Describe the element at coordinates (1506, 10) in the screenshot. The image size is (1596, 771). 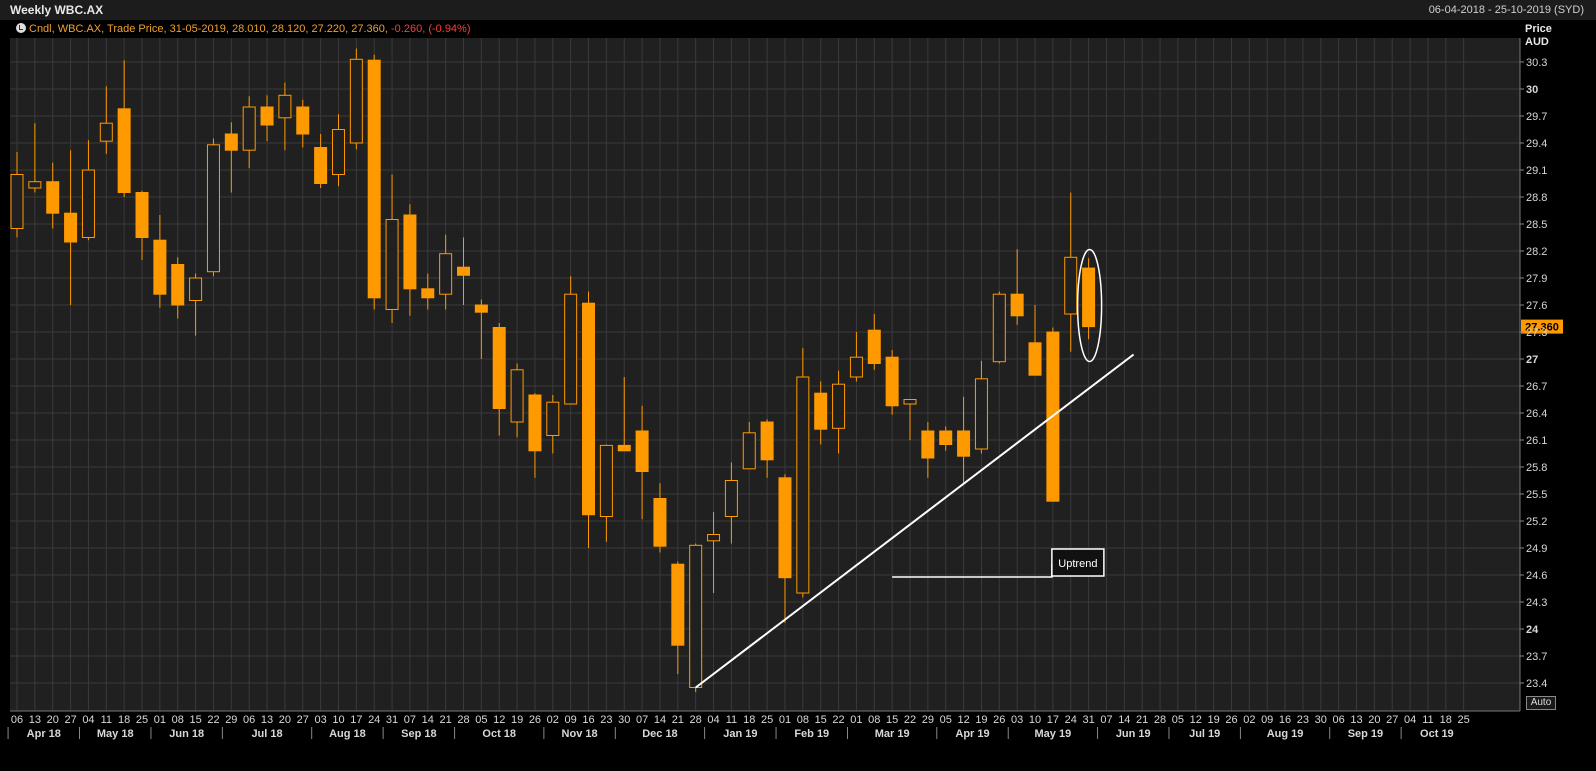
I see `date-range: 06-04-2018 - 25-10-2019 (SYD)` at that location.